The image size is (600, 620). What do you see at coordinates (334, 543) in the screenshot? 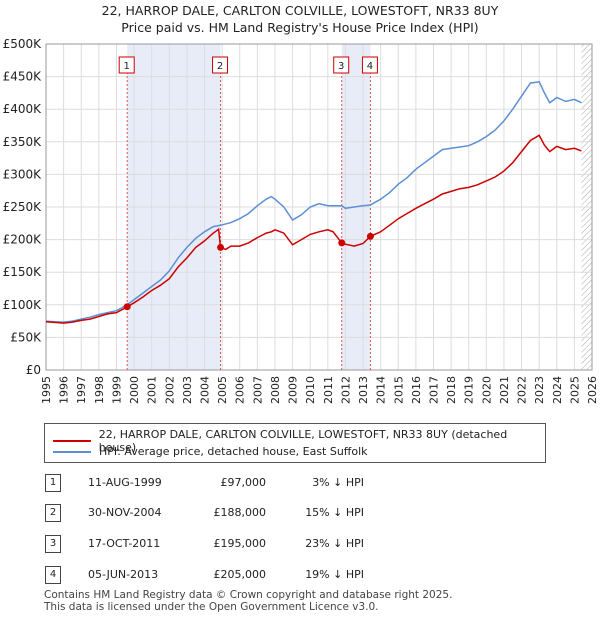
I see `sale-hpi-diff: 23% ↓ HPI` at bounding box center [334, 543].